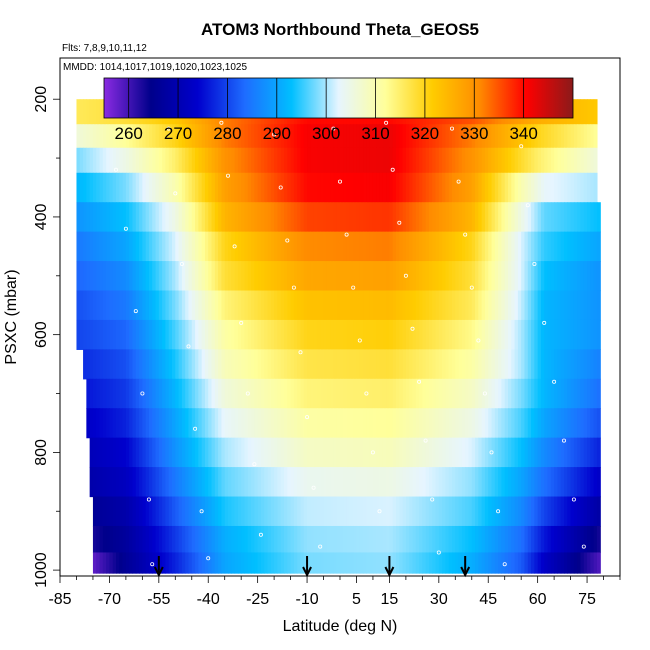 This screenshot has width=650, height=650. What do you see at coordinates (41, 99) in the screenshot?
I see `y-tick-label: 200` at bounding box center [41, 99].